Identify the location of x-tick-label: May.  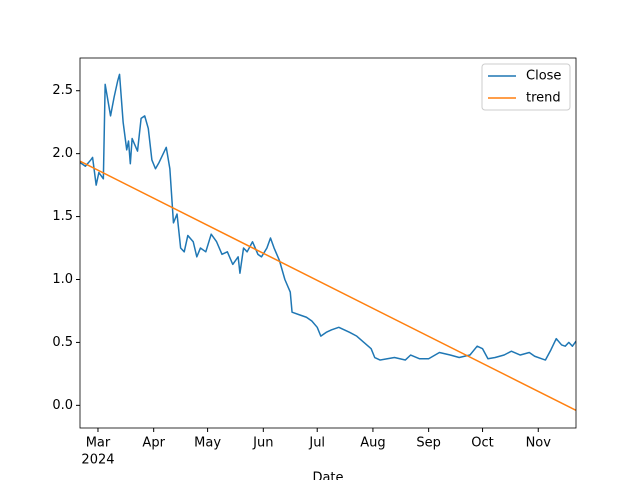
(207, 443).